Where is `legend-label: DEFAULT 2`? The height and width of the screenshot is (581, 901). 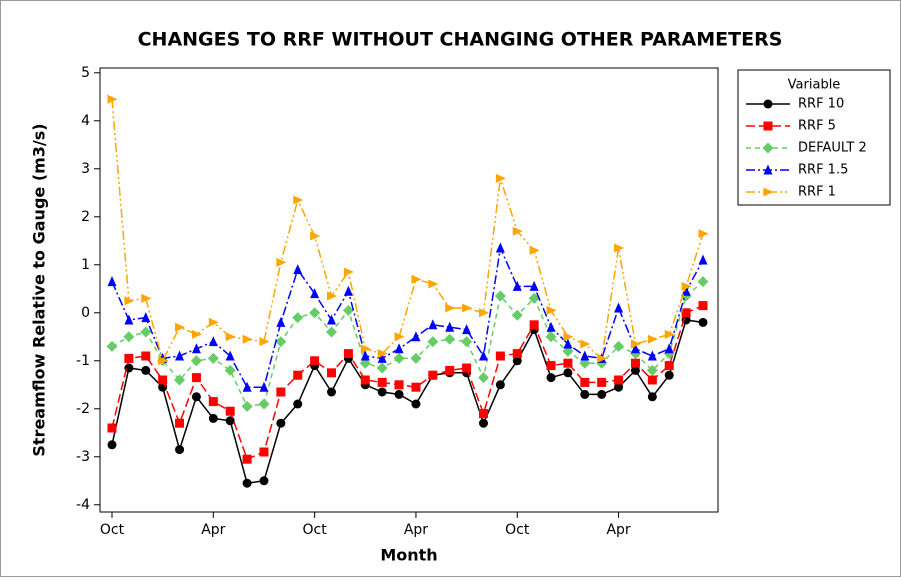
legend-label: DEFAULT 2 is located at coordinates (832, 148).